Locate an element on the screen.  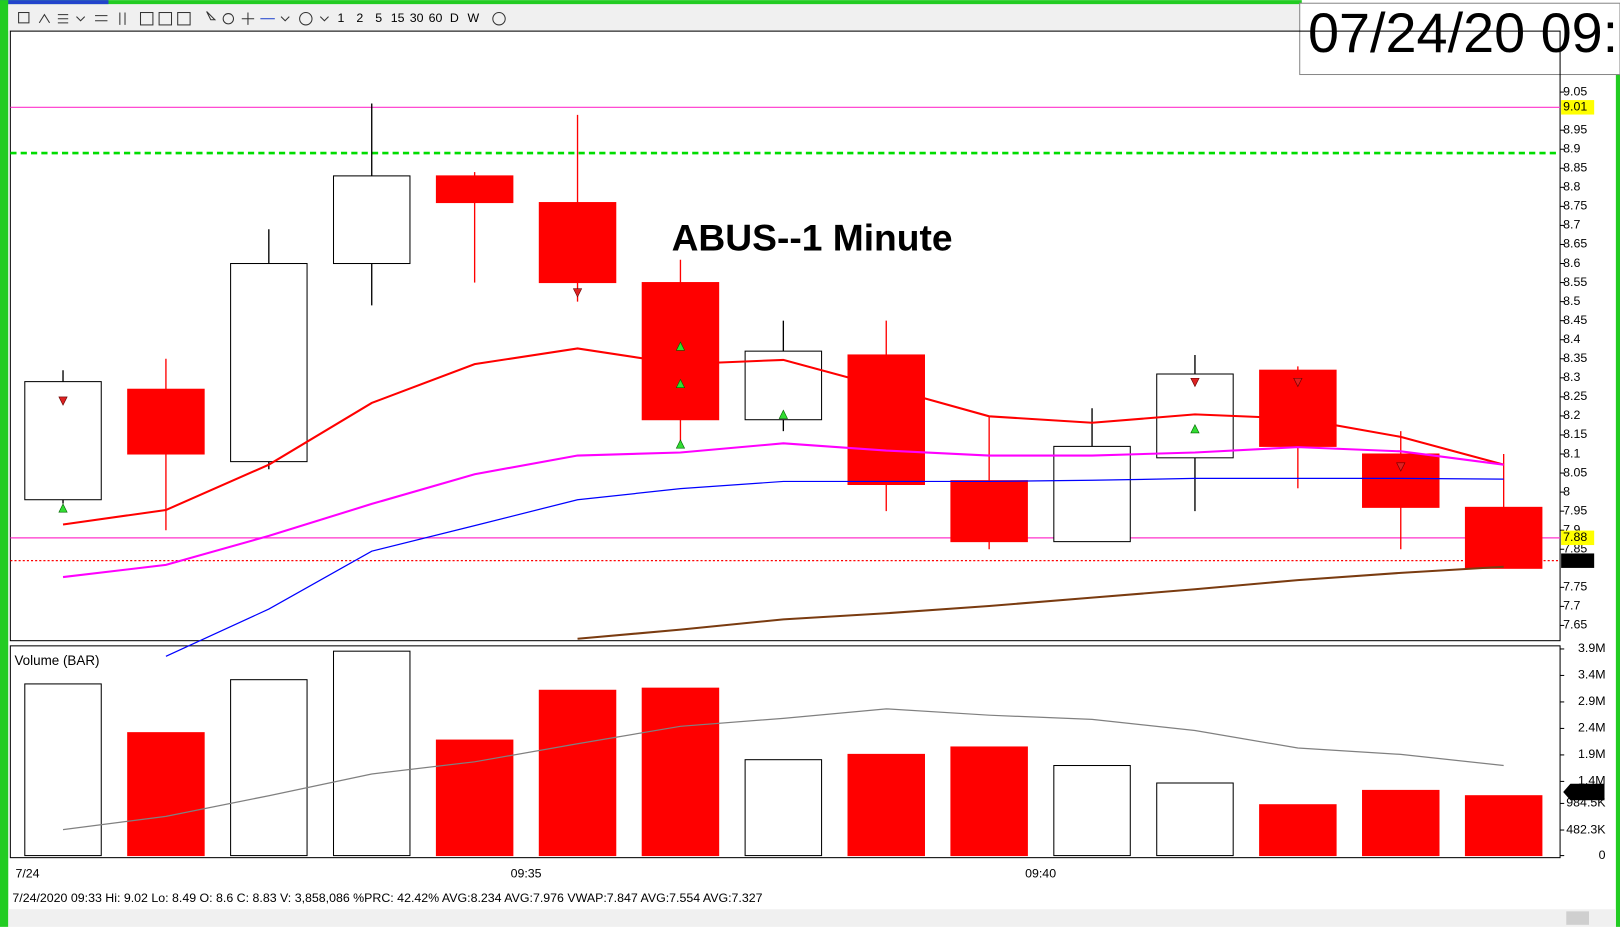
volume-title: Volume (BAR) is located at coordinates (56, 660).